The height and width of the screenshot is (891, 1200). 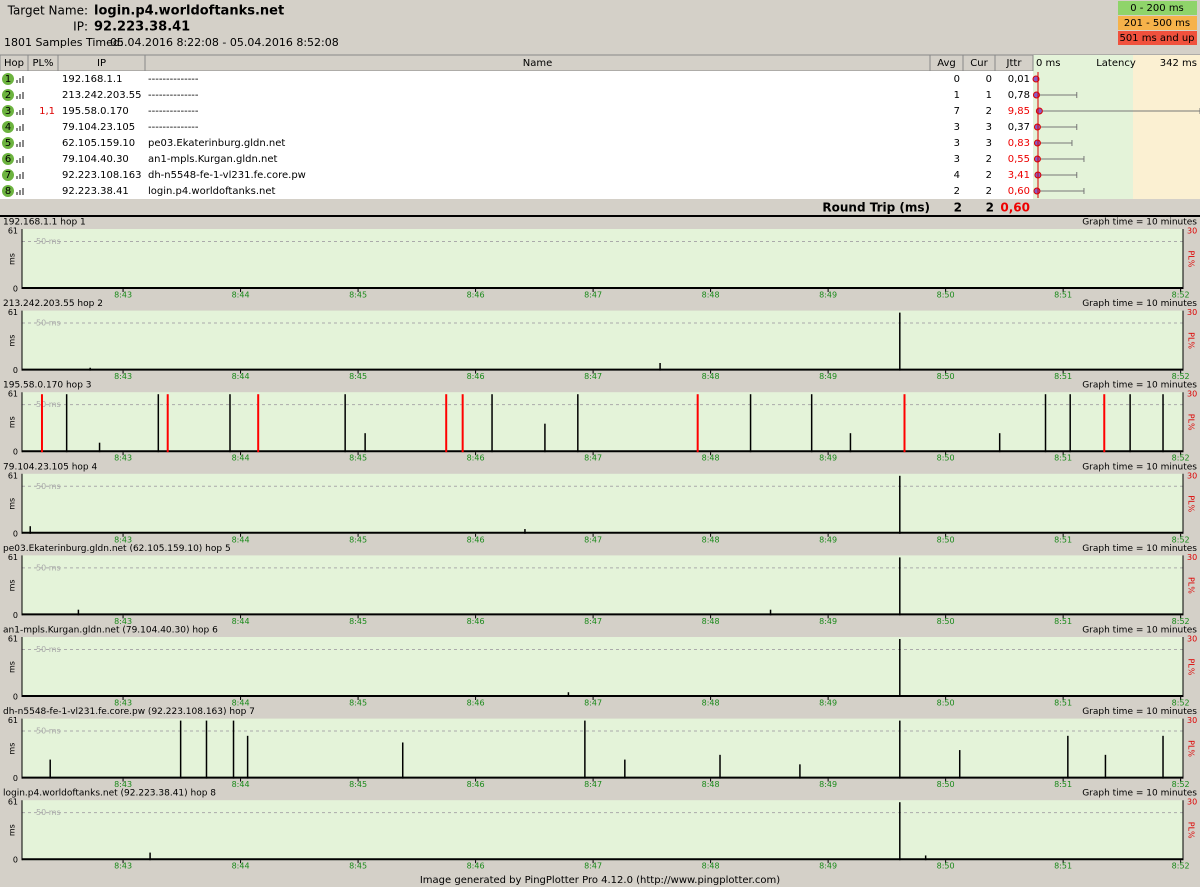 What do you see at coordinates (142, 27) in the screenshot?
I see `ip: 92.223.38.41` at bounding box center [142, 27].